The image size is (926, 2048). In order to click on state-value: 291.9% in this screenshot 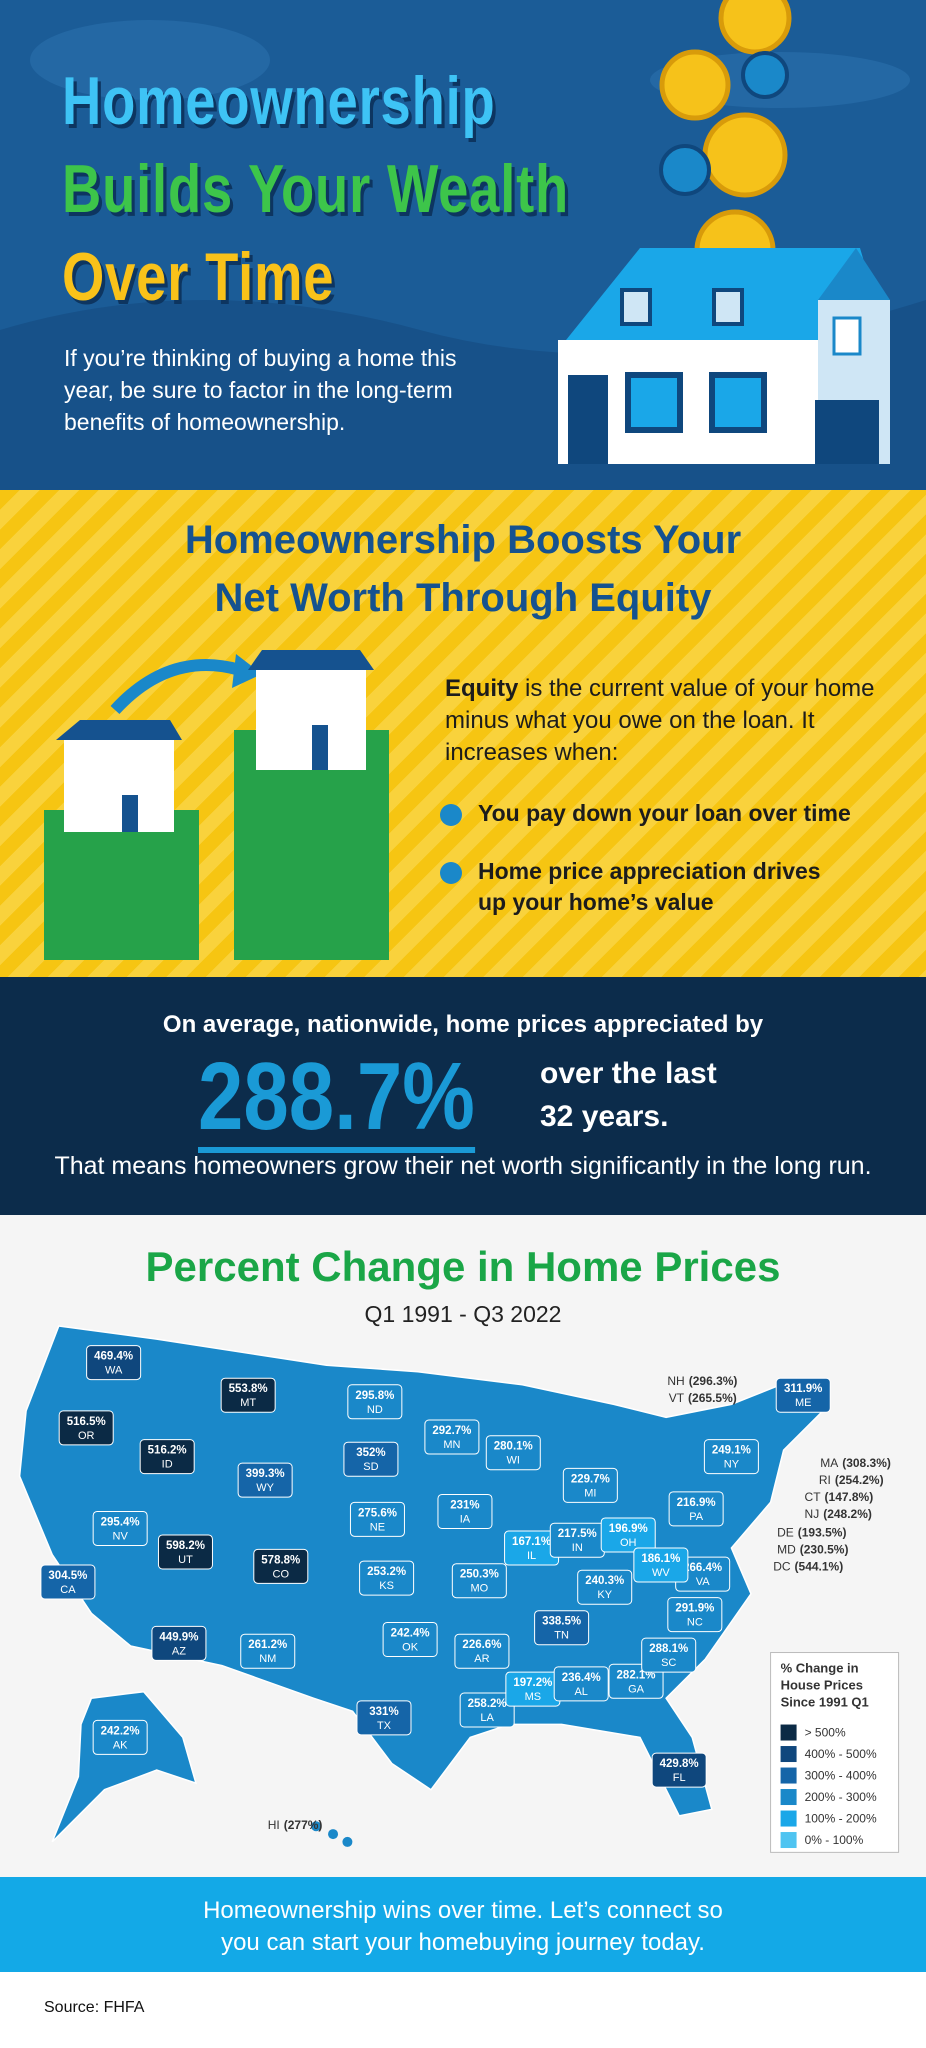, I will do `click(694, 1609)`.